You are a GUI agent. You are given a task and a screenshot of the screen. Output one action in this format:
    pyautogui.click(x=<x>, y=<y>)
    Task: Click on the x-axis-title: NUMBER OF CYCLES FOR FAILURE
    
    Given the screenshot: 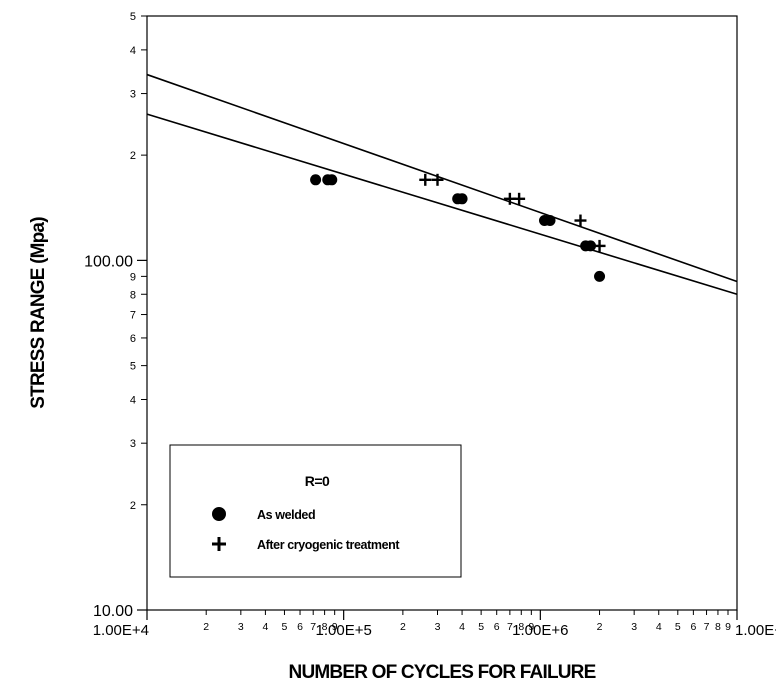 What is the action you would take?
    pyautogui.click(x=442, y=672)
    